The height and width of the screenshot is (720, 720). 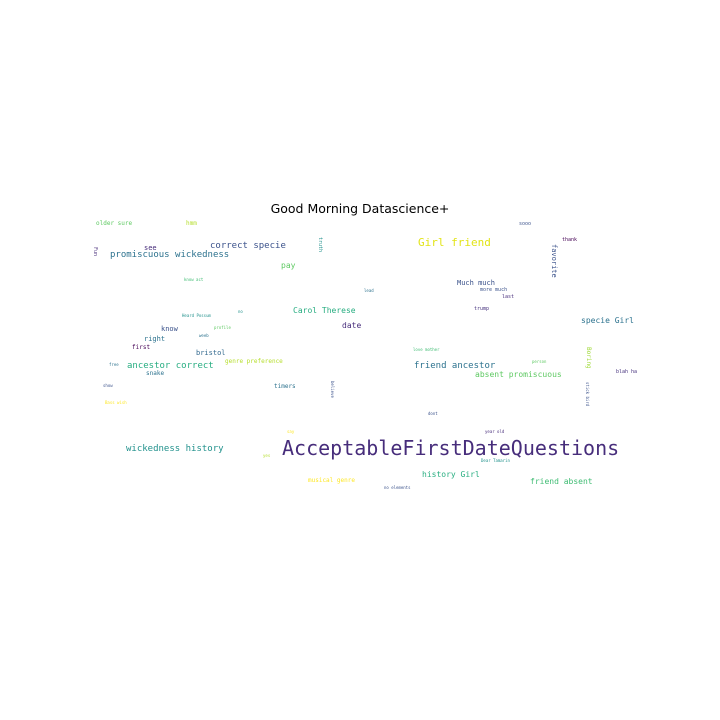 What do you see at coordinates (451, 474) in the screenshot?
I see `word: history Girl` at bounding box center [451, 474].